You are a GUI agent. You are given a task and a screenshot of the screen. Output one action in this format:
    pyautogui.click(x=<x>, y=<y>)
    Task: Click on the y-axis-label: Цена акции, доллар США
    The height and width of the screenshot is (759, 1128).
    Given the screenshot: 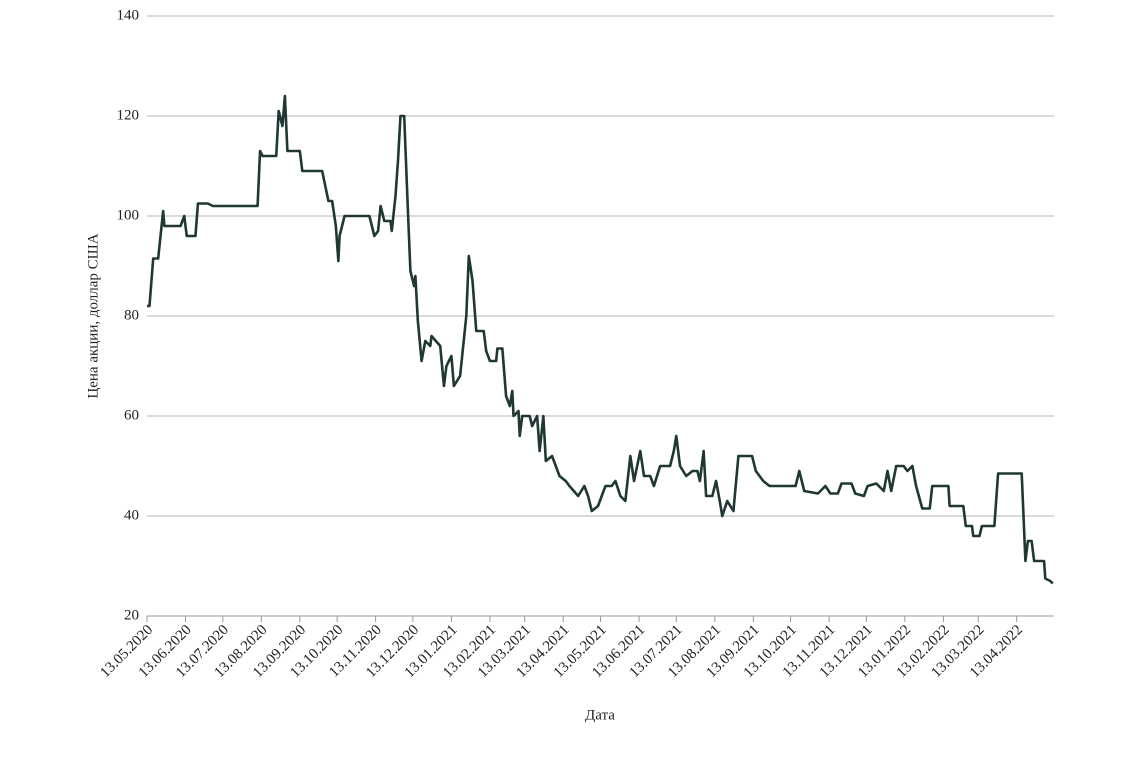 What is the action you would take?
    pyautogui.click(x=93, y=315)
    